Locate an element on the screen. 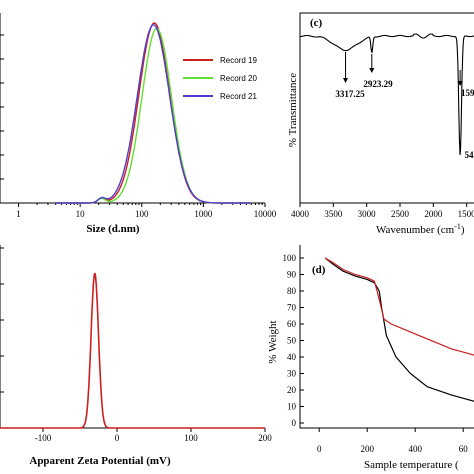 This screenshot has width=474, height=474. panel-a-xlabel: Size (d.nm) is located at coordinates (113, 229).